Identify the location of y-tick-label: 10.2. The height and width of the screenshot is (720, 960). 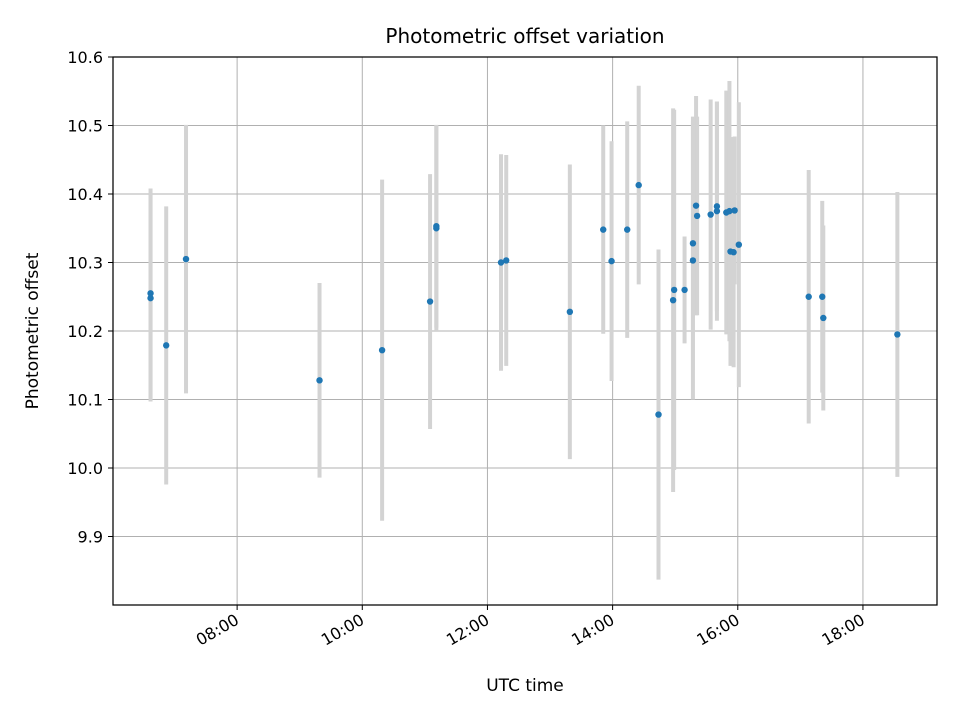
(85, 331).